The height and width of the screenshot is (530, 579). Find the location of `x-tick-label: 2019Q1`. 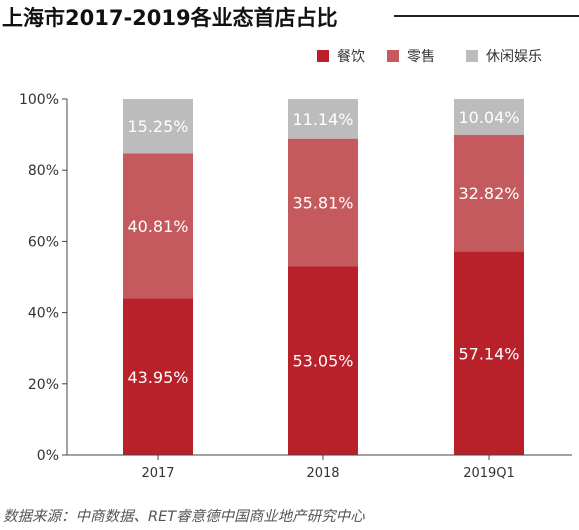

x-tick-label: 2019Q1 is located at coordinates (489, 473).